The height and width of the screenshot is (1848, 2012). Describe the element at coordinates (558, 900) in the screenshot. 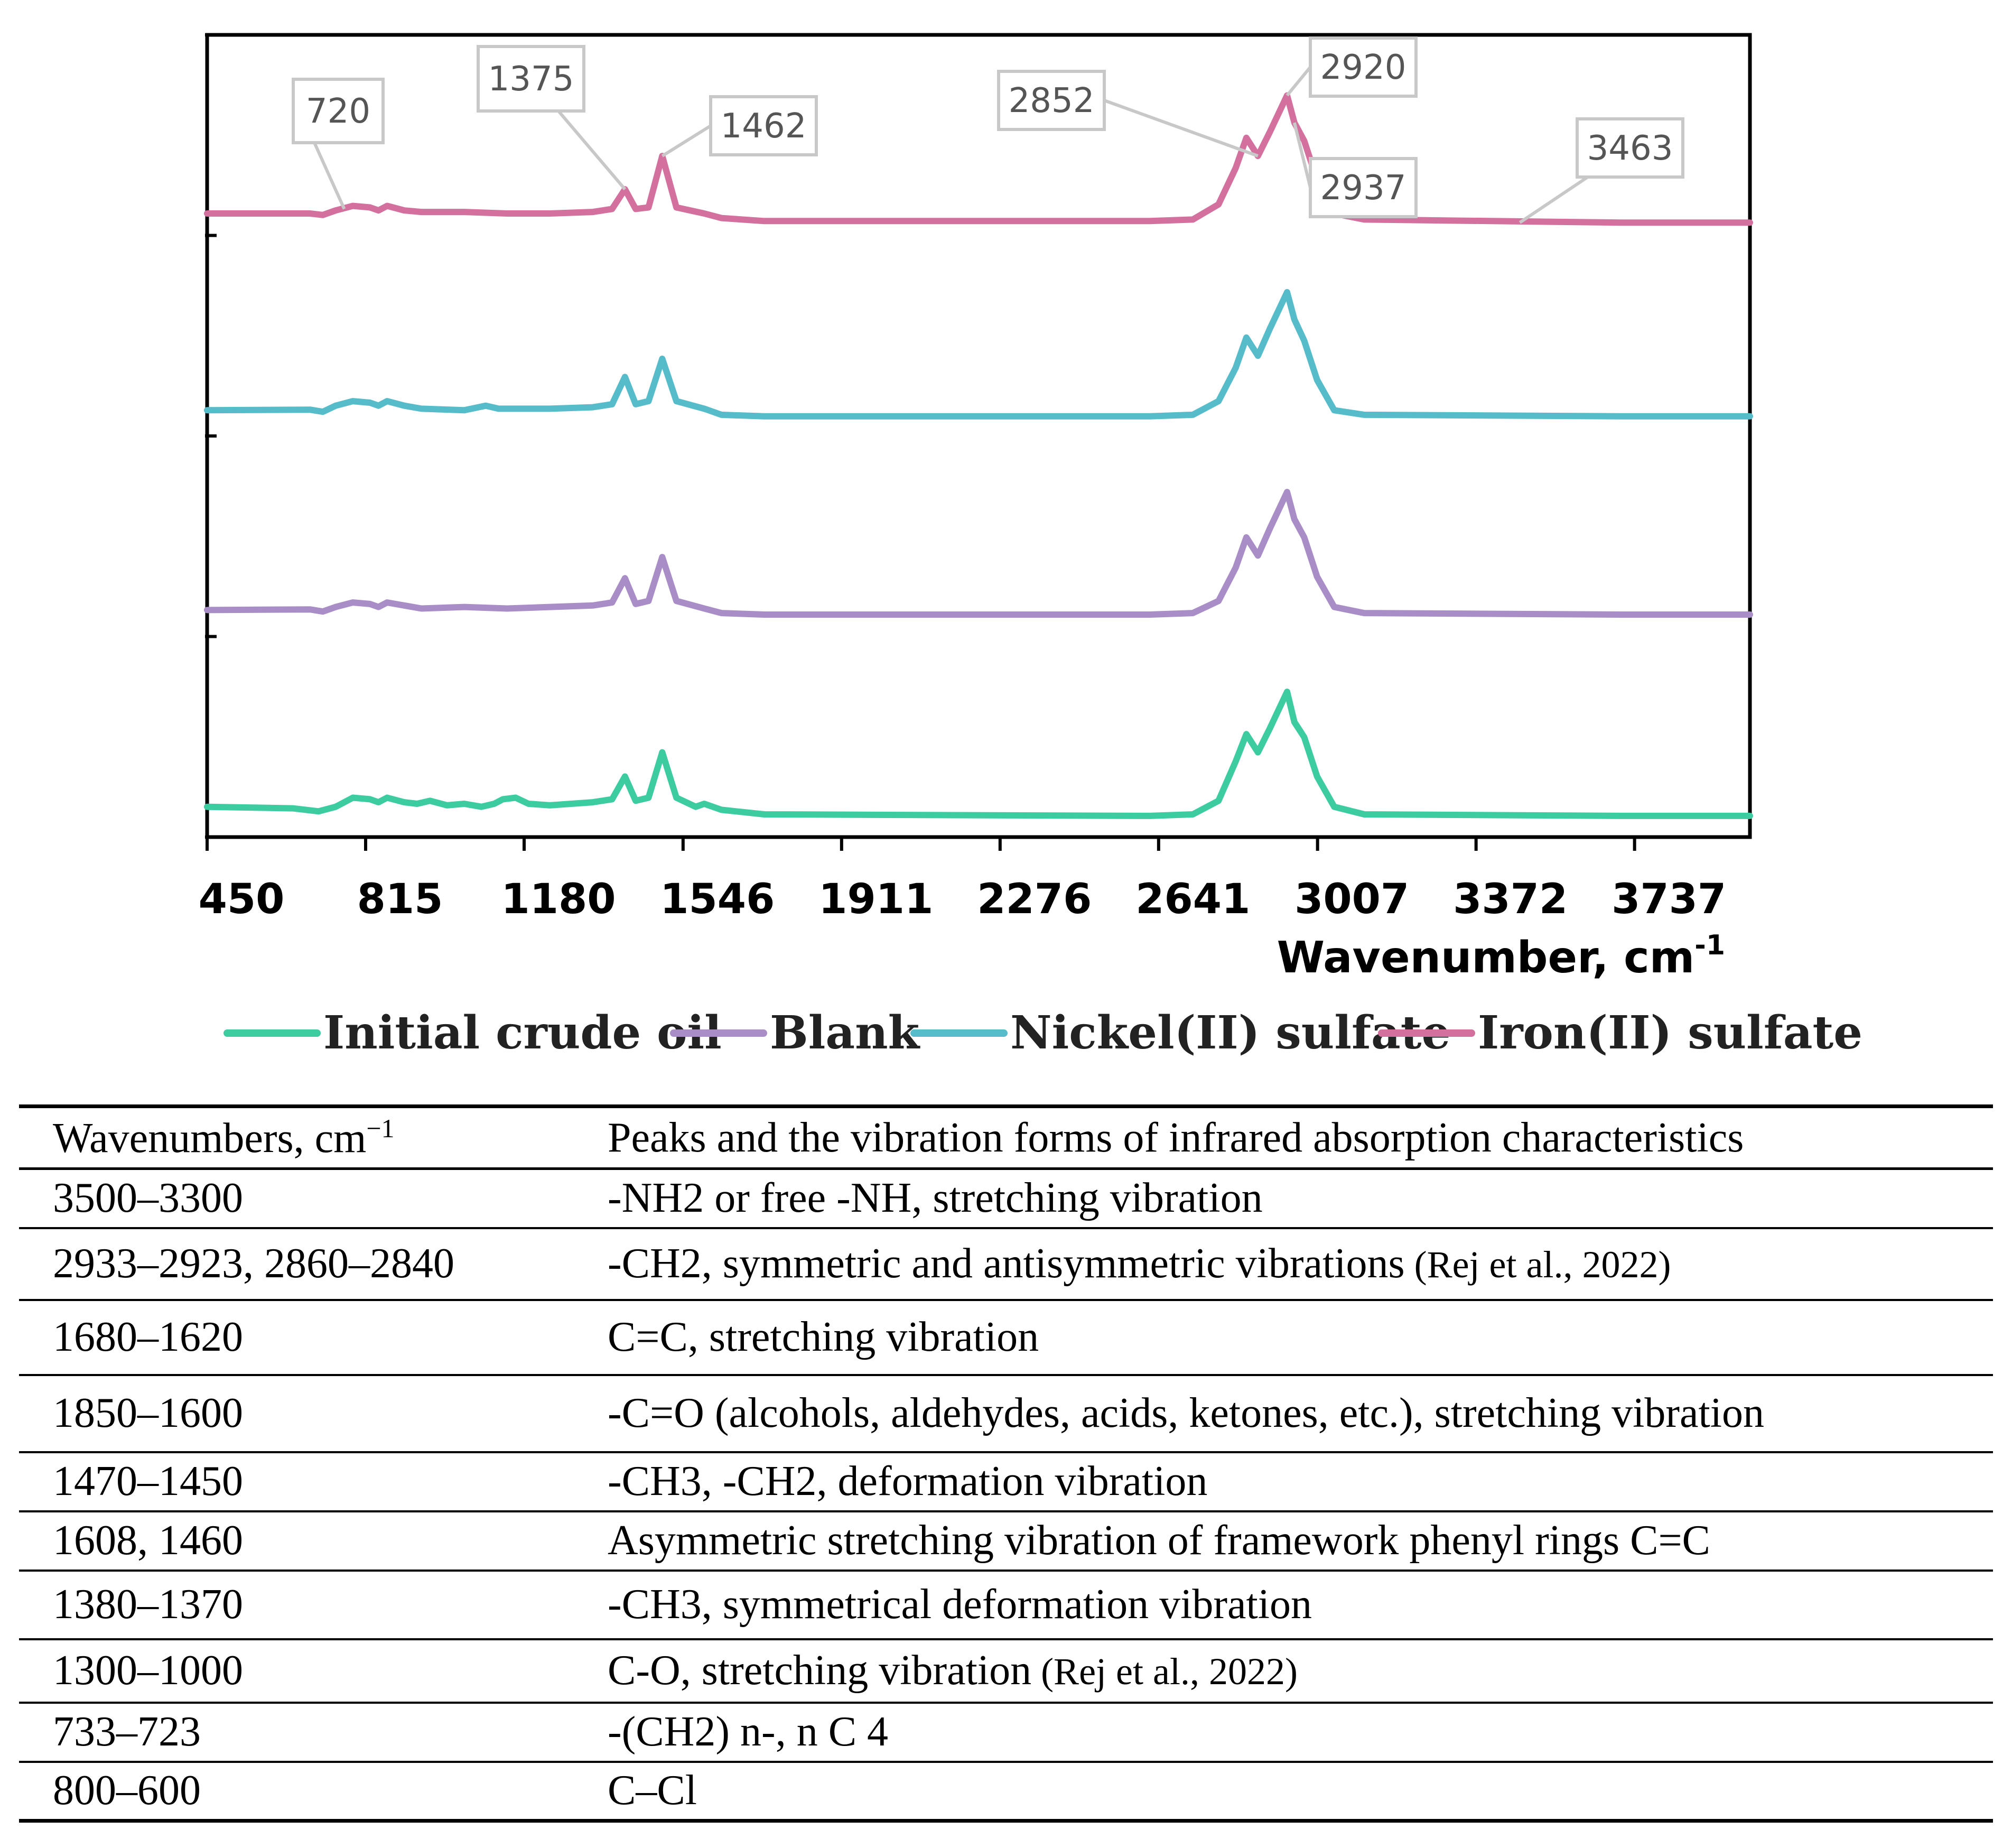

I see `x-tick-label: 1180` at that location.